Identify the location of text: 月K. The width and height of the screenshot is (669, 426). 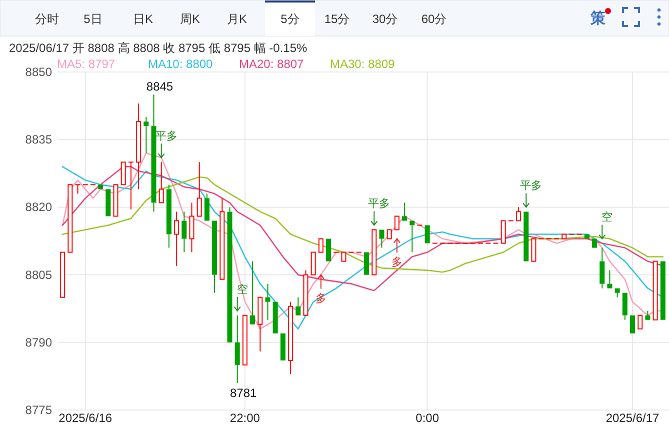
(237, 19).